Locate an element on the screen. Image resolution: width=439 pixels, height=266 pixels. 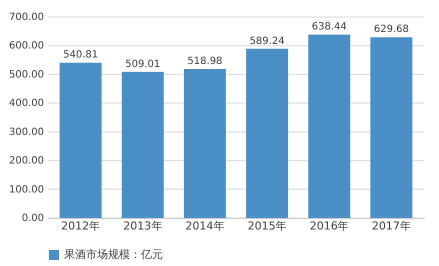
y-tick-label: 600.00 is located at coordinates (26, 46).